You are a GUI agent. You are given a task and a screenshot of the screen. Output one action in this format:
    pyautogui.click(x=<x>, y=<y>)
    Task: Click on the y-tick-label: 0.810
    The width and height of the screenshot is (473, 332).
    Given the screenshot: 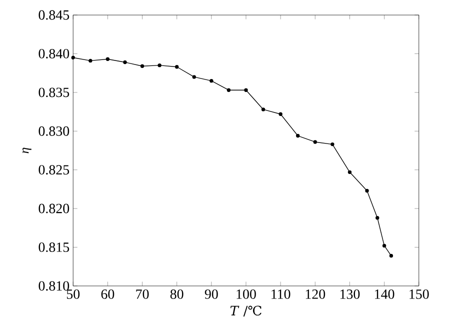 What is the action you would take?
    pyautogui.click(x=54, y=286)
    